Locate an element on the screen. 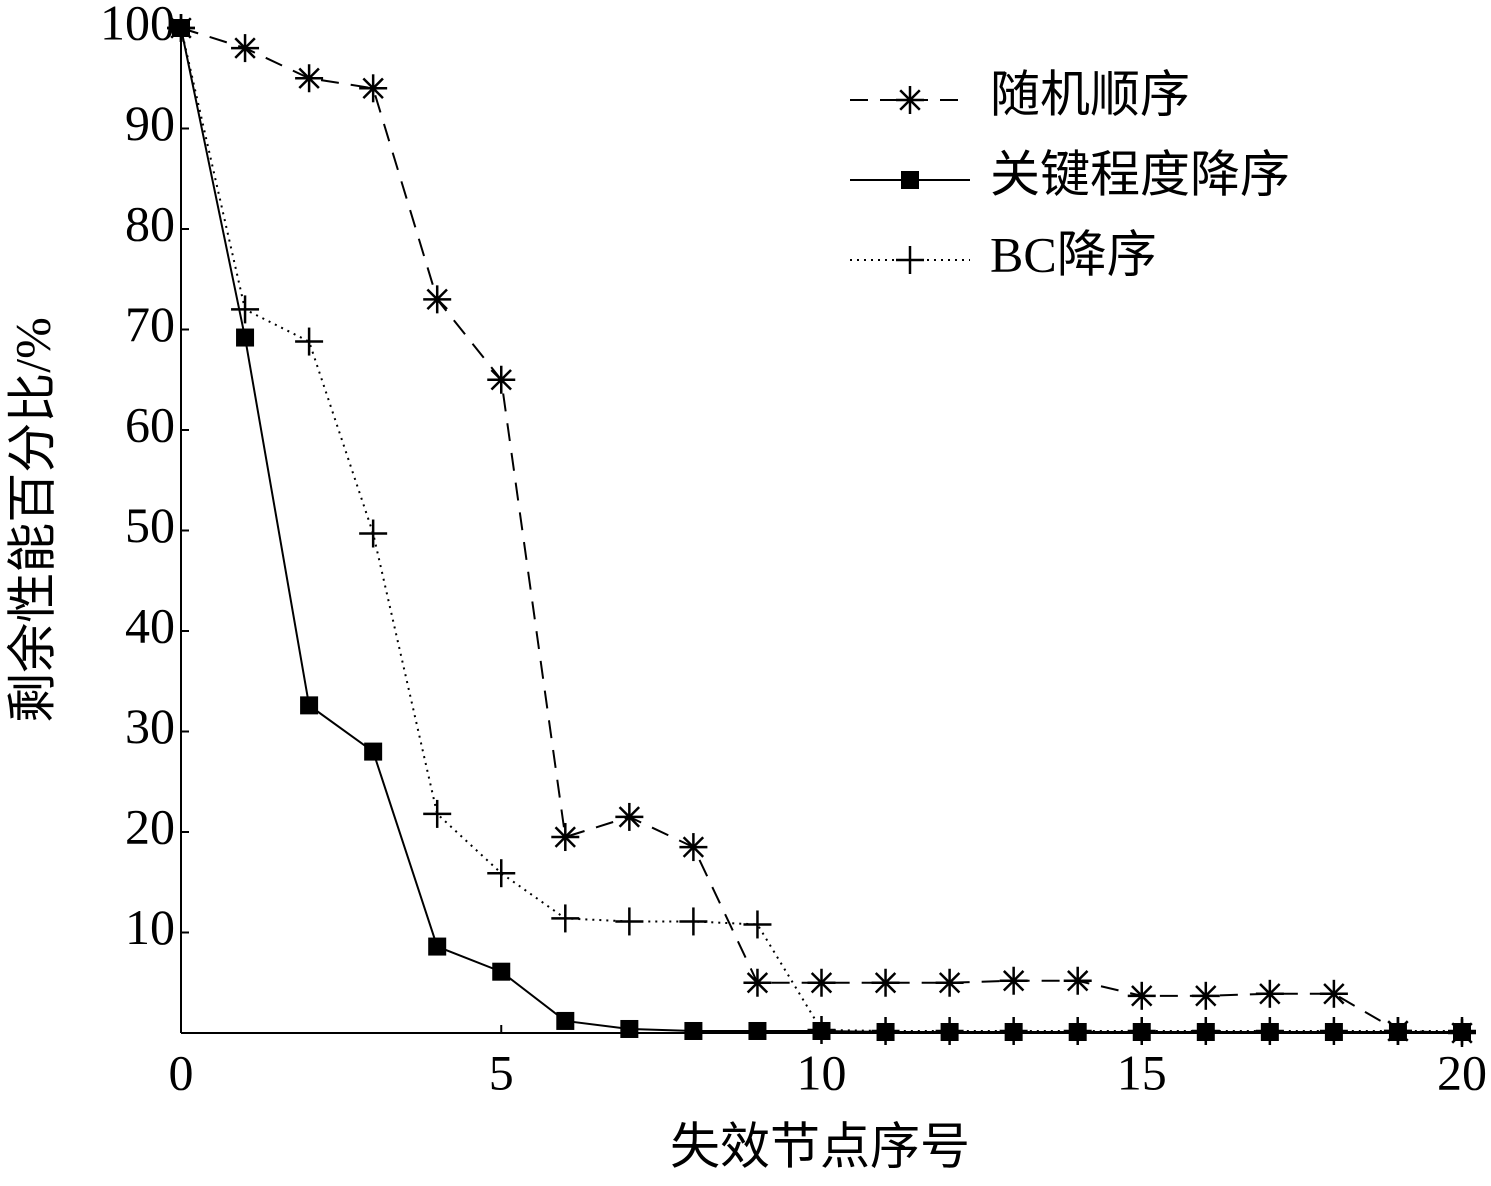 The width and height of the screenshot is (1491, 1186). legend-label: 关键程度降序 is located at coordinates (1140, 174).